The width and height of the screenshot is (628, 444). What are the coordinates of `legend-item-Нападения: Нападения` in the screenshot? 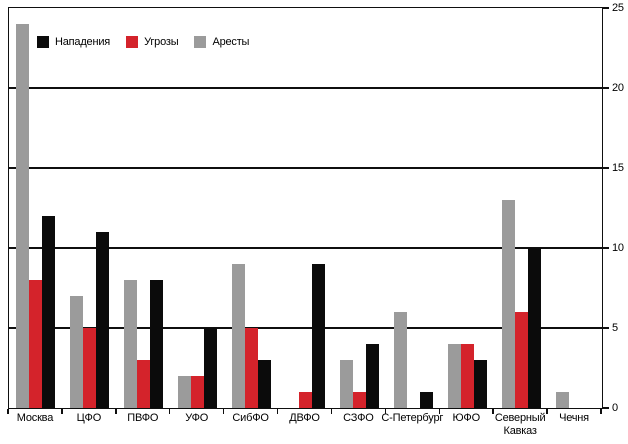 It's located at (73, 42).